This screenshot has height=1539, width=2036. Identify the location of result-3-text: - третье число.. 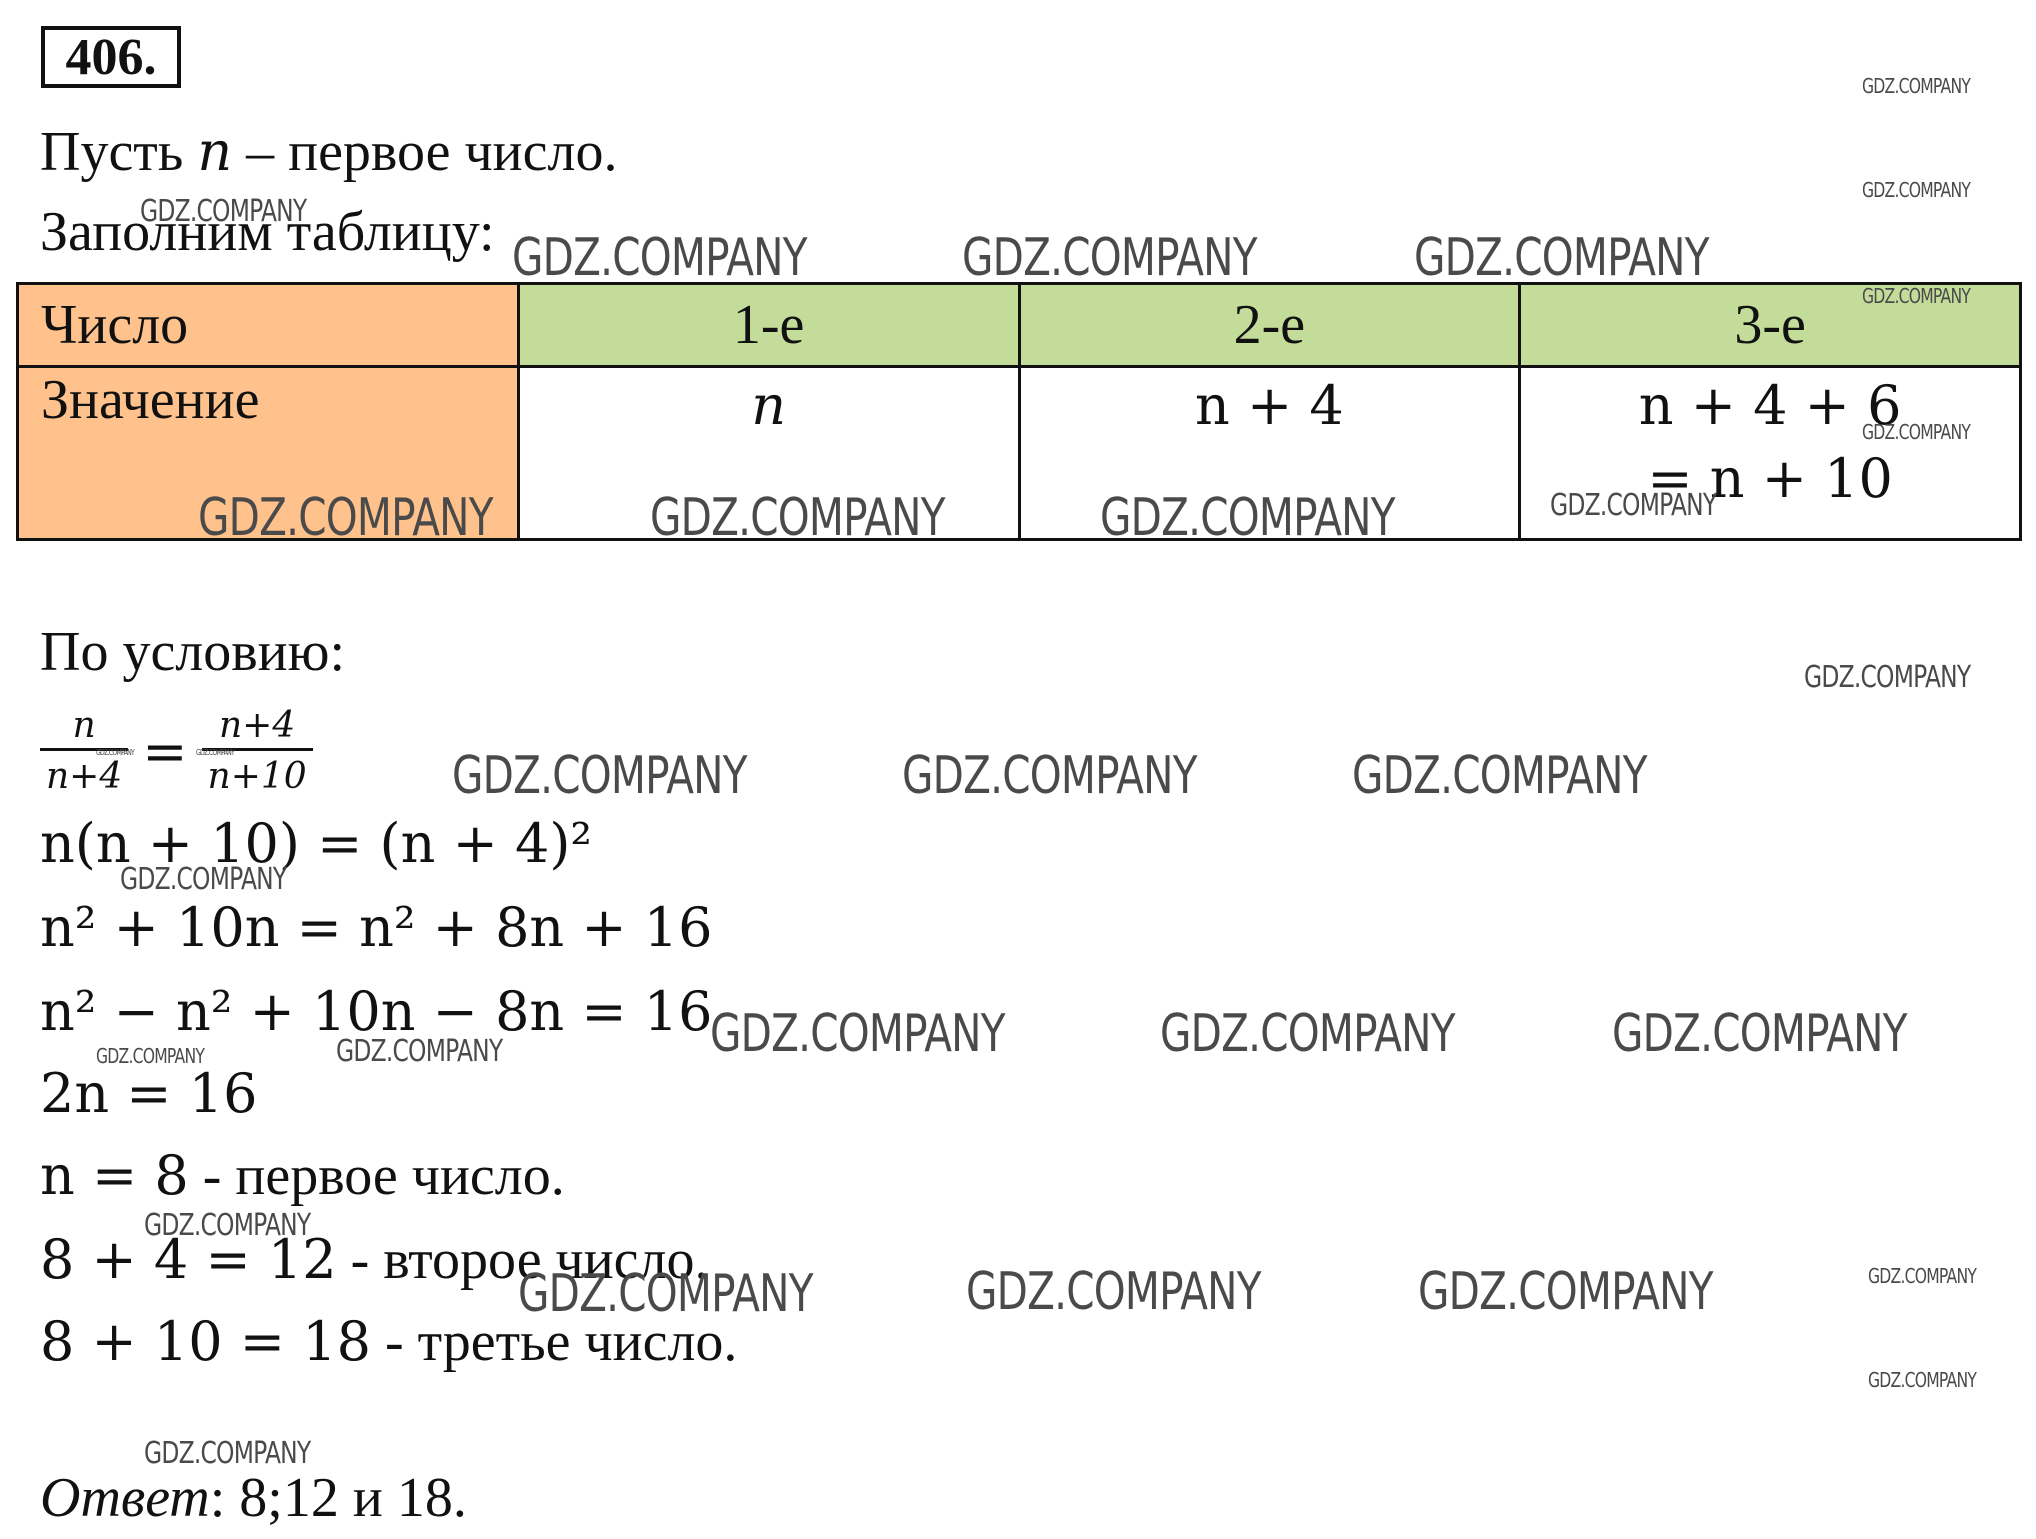
(554, 1342).